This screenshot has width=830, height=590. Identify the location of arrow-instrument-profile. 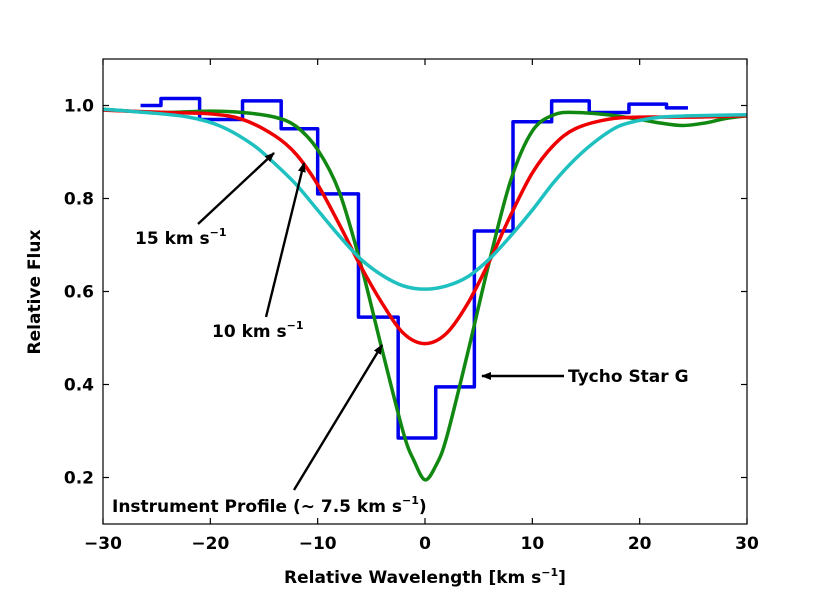
(338, 417).